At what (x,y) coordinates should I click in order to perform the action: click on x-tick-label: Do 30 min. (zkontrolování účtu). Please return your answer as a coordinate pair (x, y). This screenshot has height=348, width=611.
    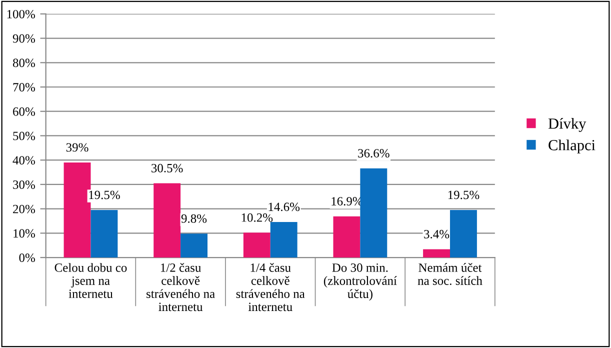
    Looking at the image, I should click on (360, 282).